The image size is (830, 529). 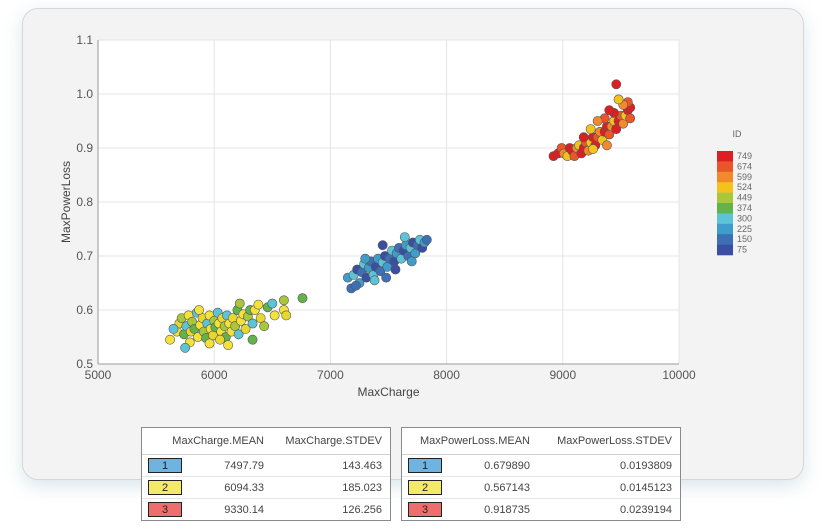 What do you see at coordinates (266, 509) in the screenshot?
I see `table-row: 3 9330.14 126.256` at bounding box center [266, 509].